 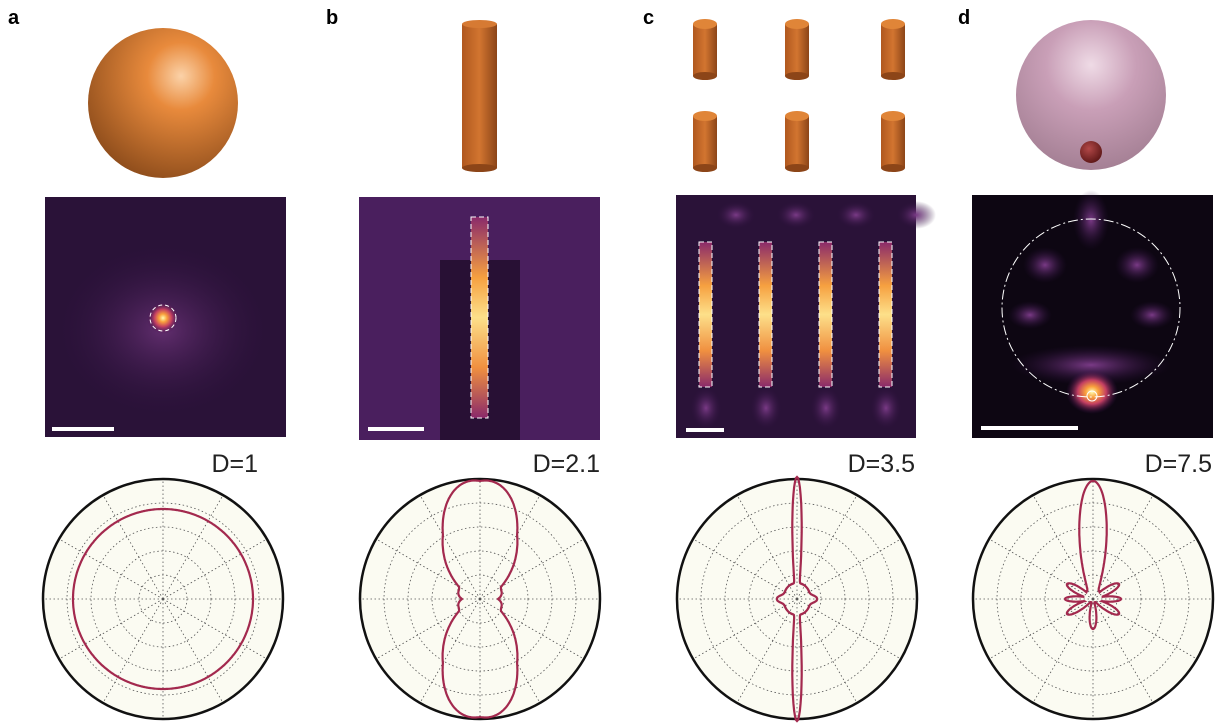 I want to click on directivity: D=7.5, so click(x=1178, y=464).